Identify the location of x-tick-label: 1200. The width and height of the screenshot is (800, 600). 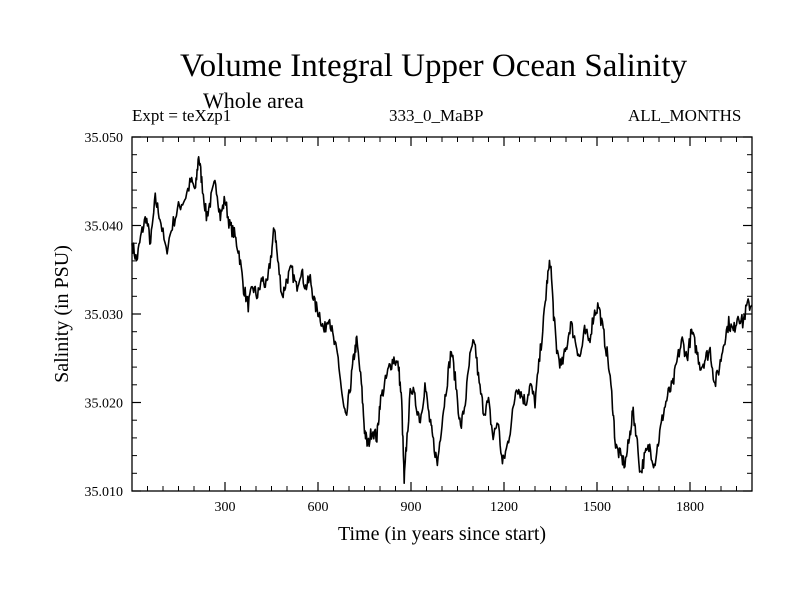
(504, 507).